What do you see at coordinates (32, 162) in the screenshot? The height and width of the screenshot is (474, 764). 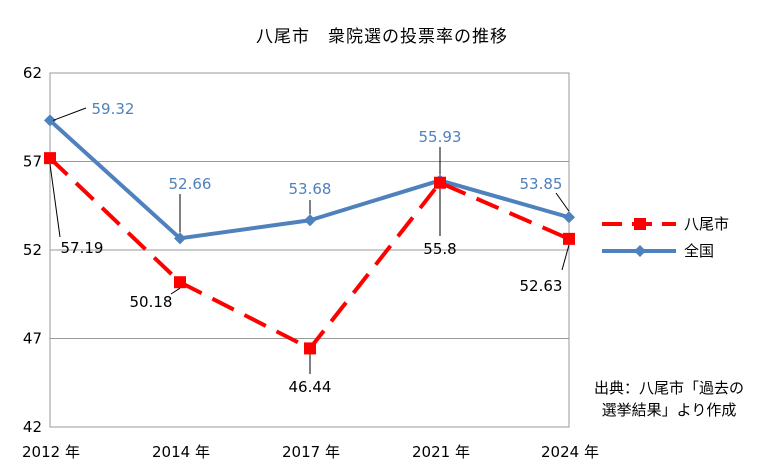 I see `y-tick-label: 57` at bounding box center [32, 162].